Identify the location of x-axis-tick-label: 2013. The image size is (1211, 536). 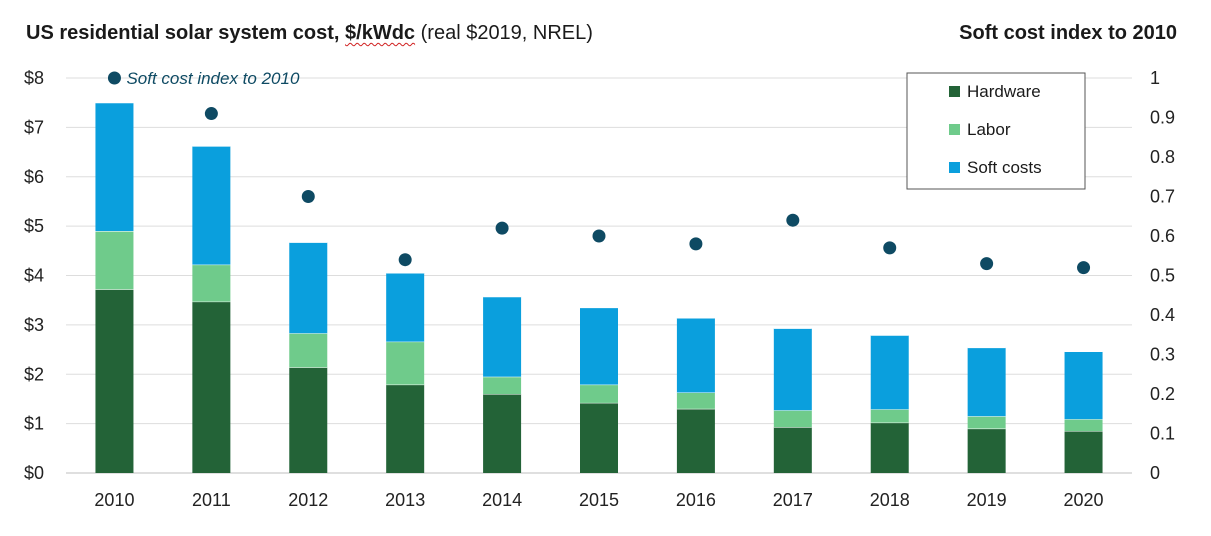
(405, 500).